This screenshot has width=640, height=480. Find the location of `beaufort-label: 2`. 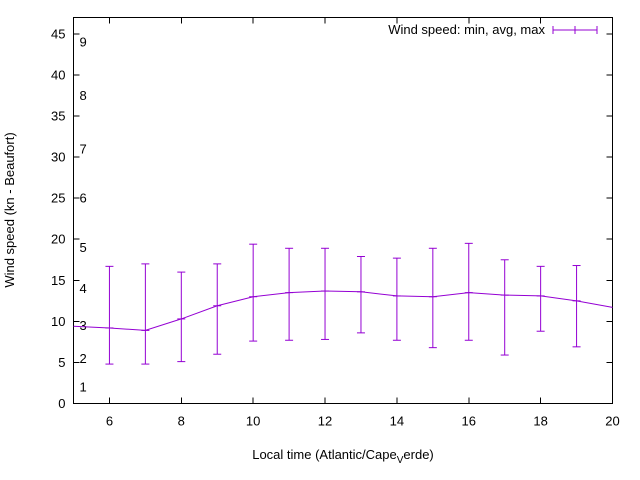

beaufort-label: 2 is located at coordinates (83, 358).